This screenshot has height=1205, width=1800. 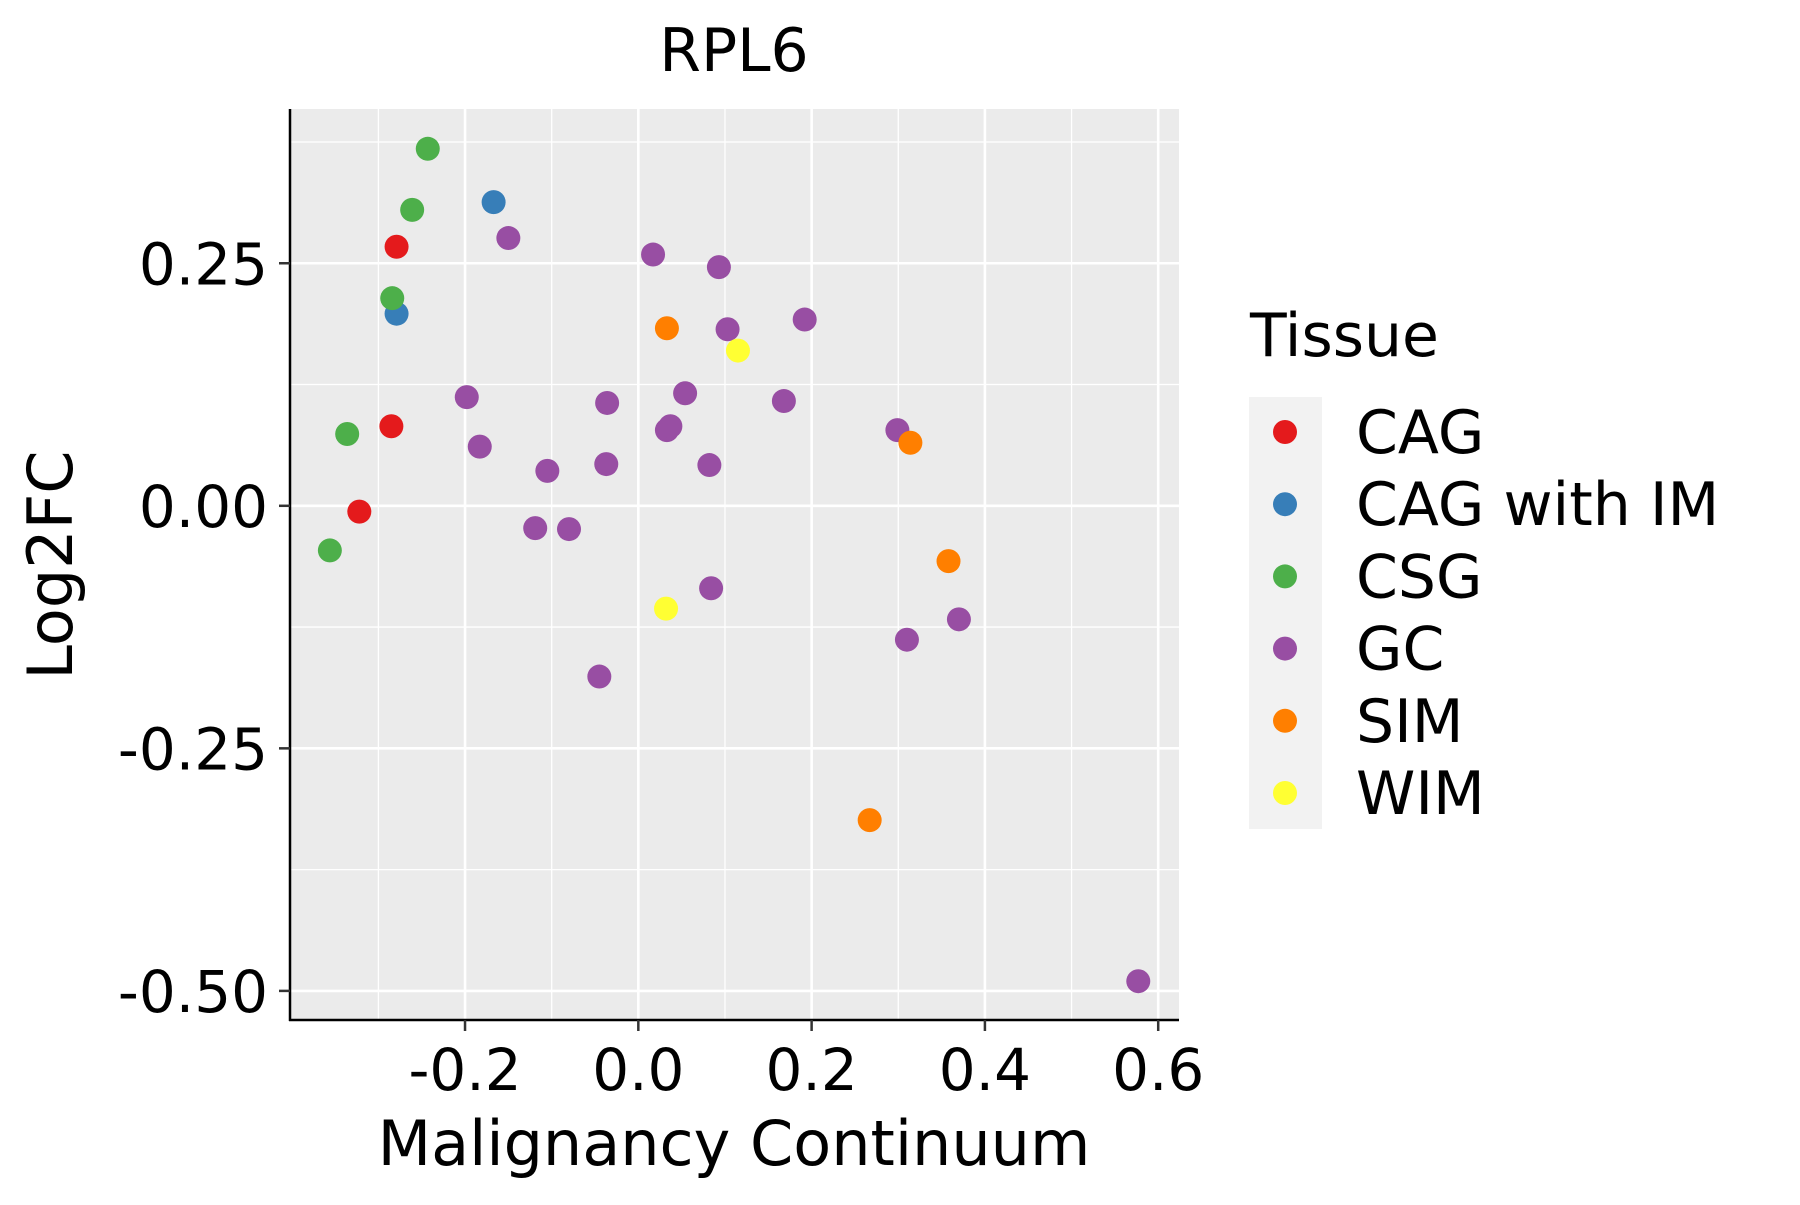 What do you see at coordinates (203, 507) in the screenshot?
I see `y-tick-label: 0.00` at bounding box center [203, 507].